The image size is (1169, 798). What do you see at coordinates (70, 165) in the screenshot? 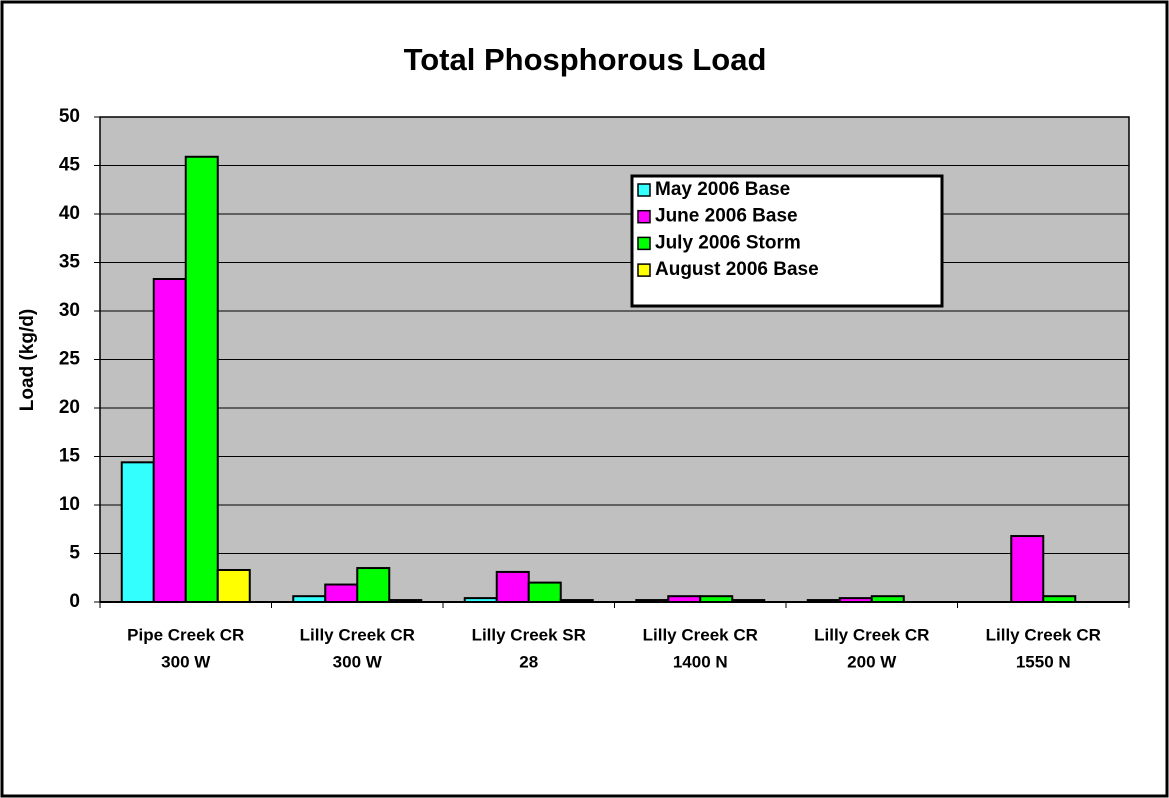
I see `y-tick-label: 45` at bounding box center [70, 165].